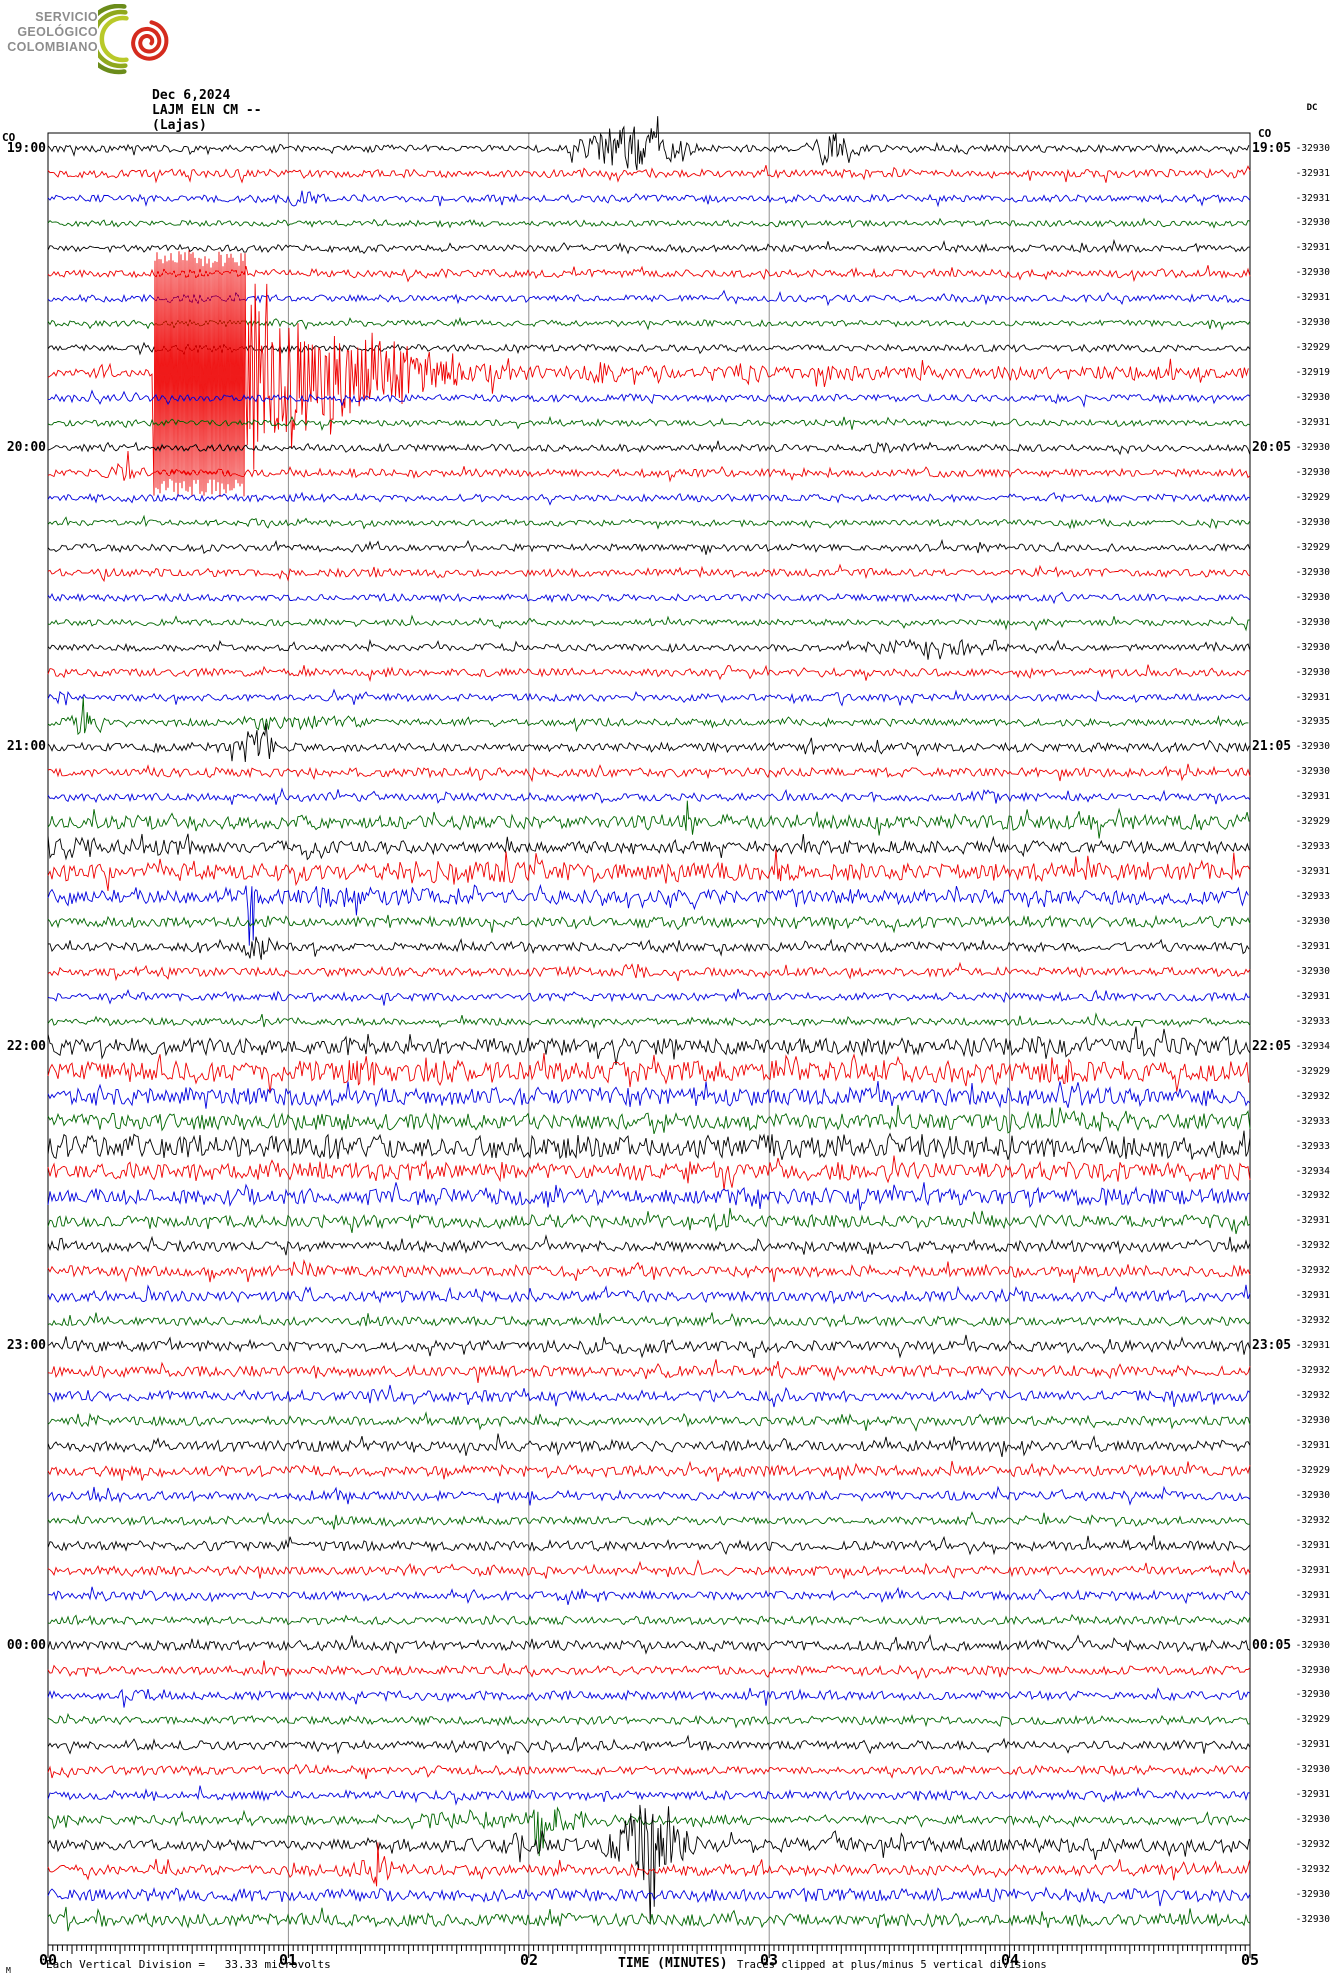 The width and height of the screenshot is (1330, 1978). I want to click on dc-value-2010: -32929, so click(1312, 497).